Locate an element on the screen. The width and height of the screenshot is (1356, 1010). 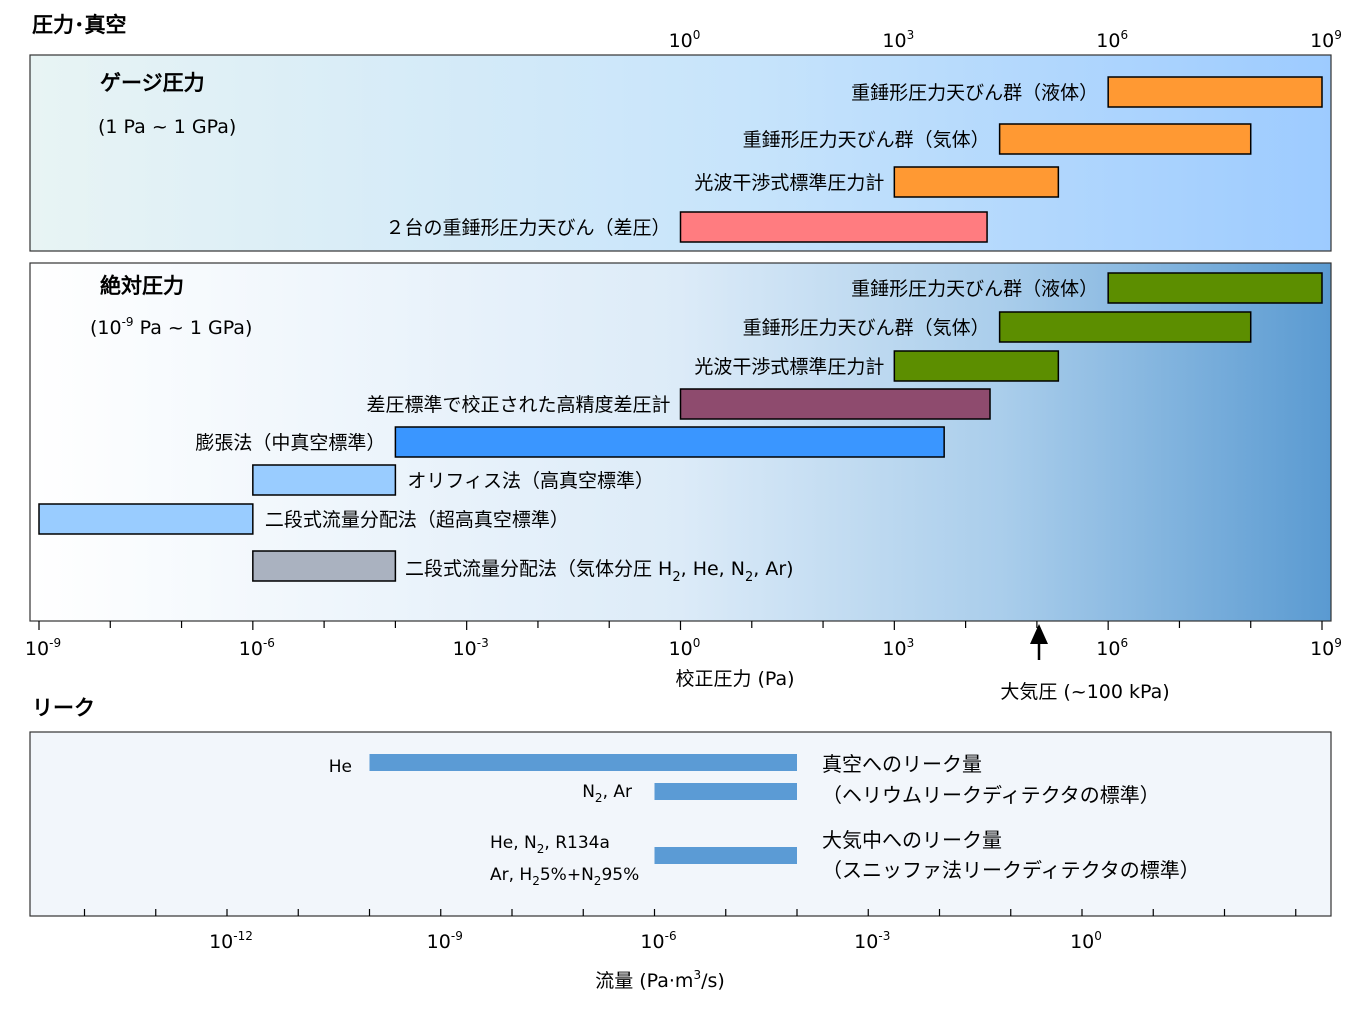
x-axis-label: 校正圧力 (Pa) is located at coordinates (734, 679).